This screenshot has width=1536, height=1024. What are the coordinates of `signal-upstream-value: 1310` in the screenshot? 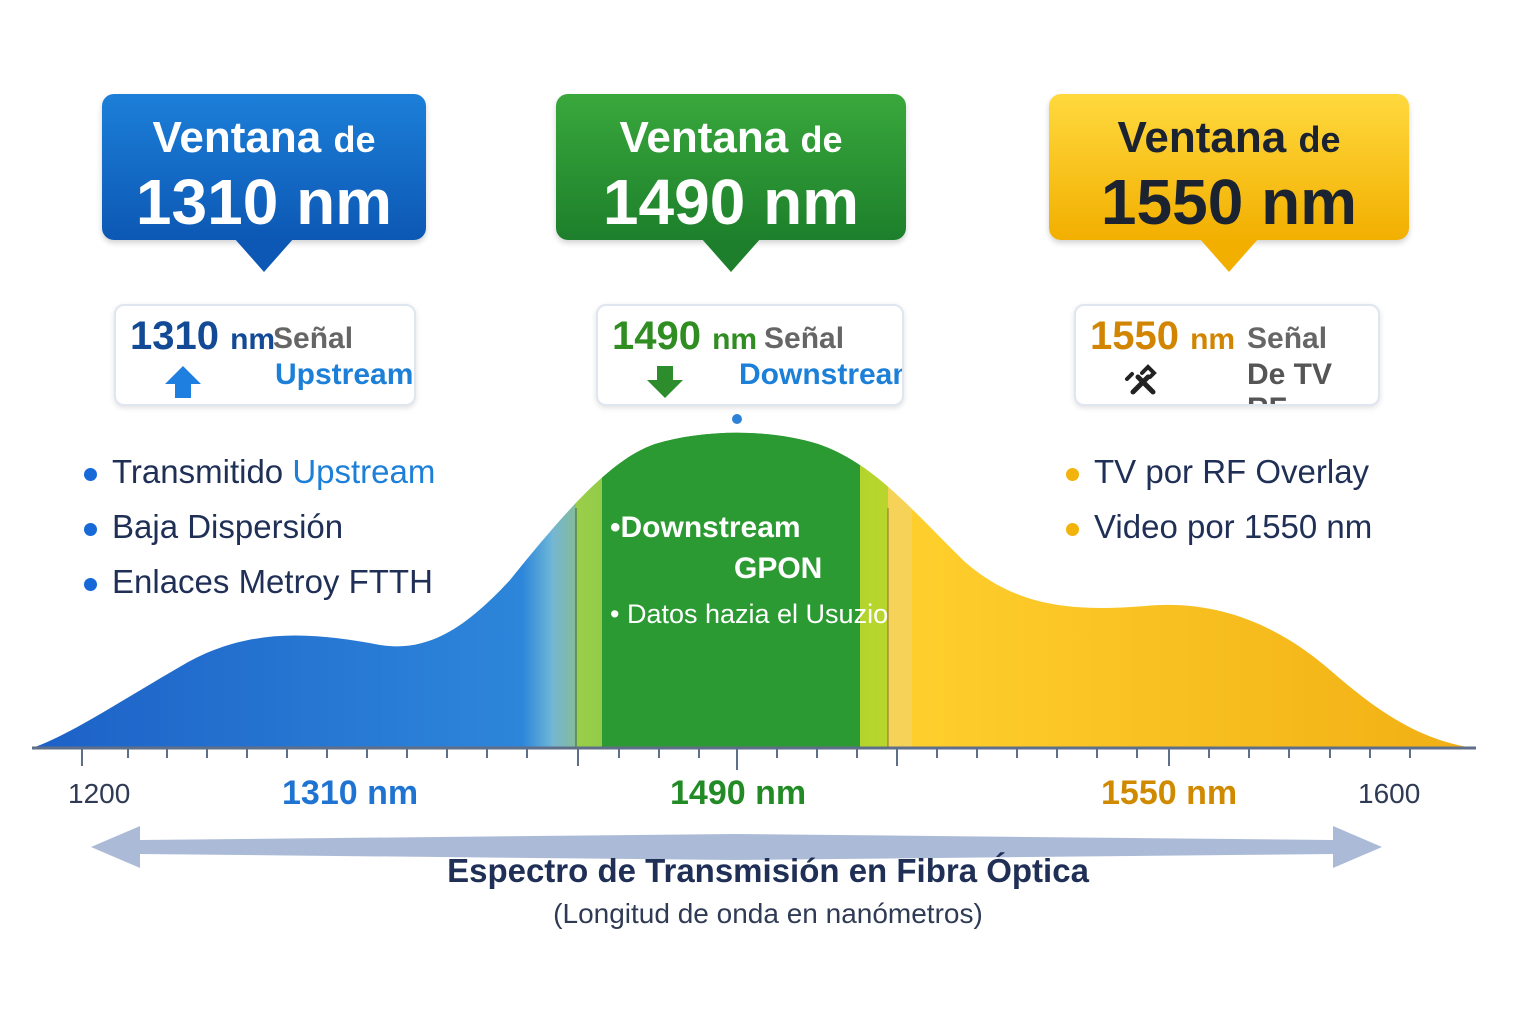 It's located at (174, 336).